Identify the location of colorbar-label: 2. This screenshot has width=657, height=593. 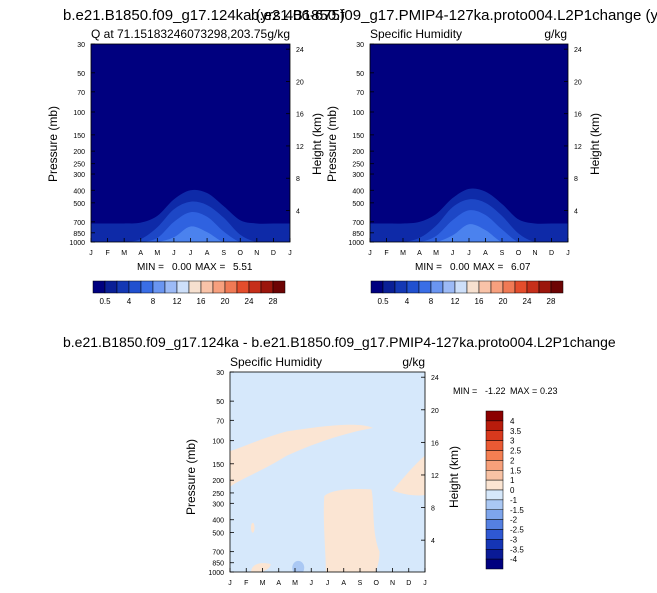
(512, 460).